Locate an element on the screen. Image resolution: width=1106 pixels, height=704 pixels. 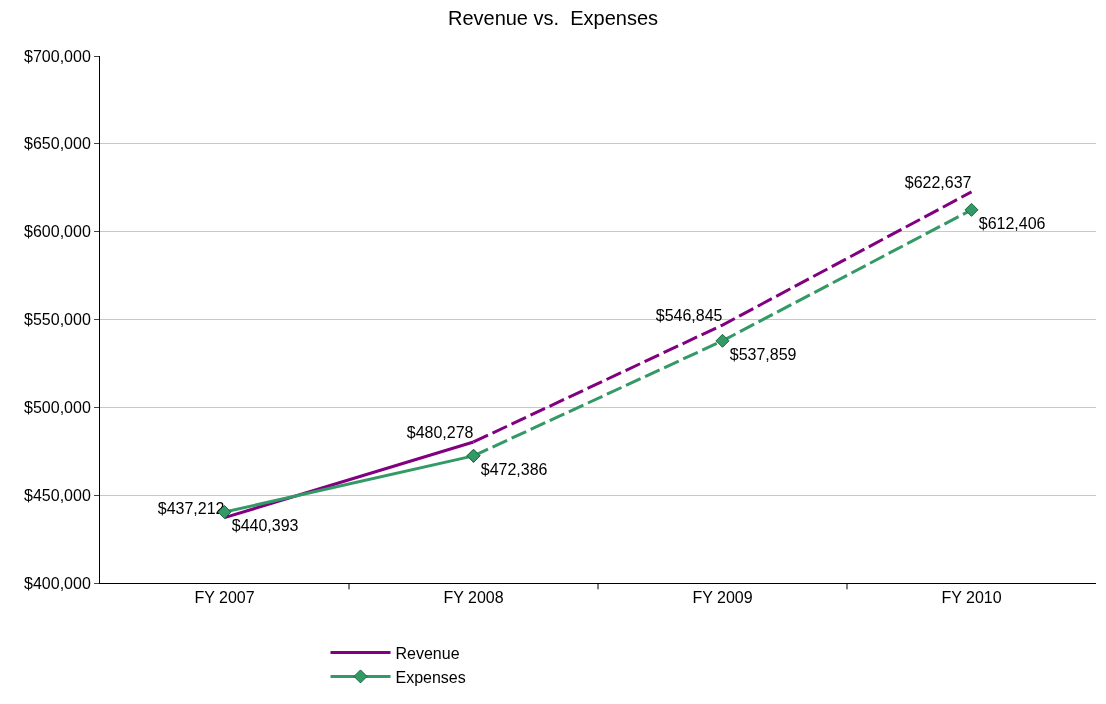
data-label: $440,393 is located at coordinates (265, 526).